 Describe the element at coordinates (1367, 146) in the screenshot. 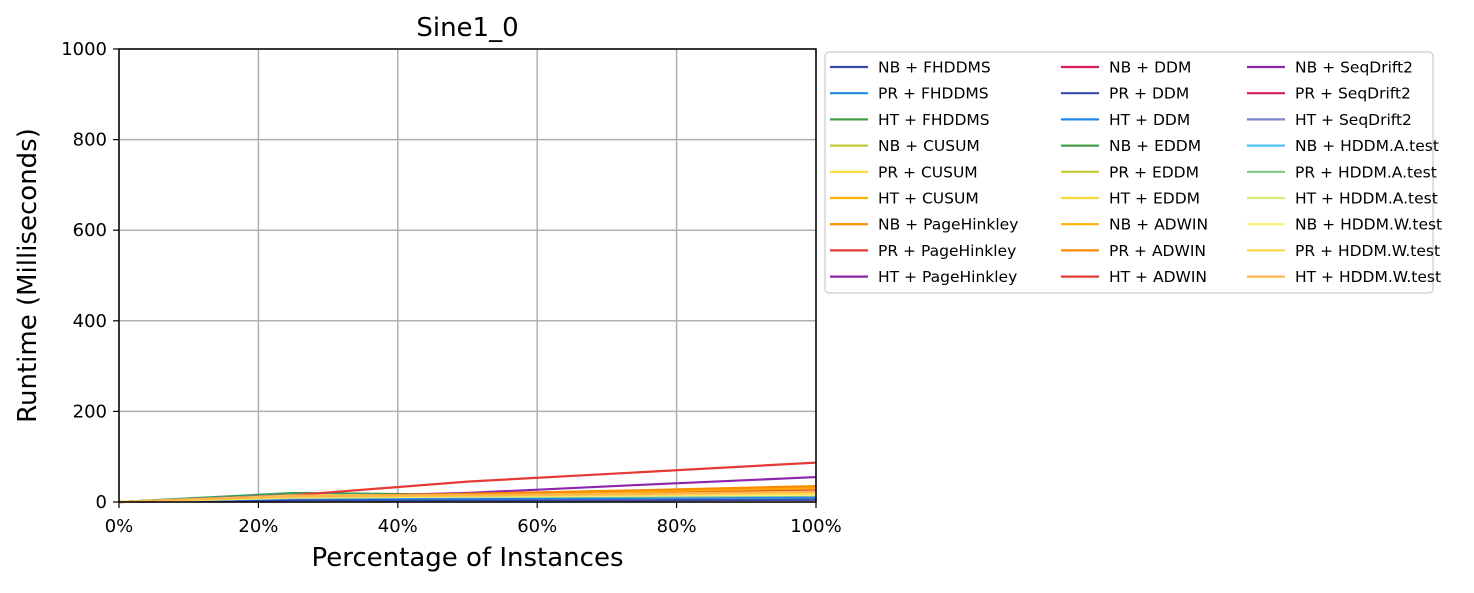

I see `legend-label: NB + HDDM.A.test` at that location.